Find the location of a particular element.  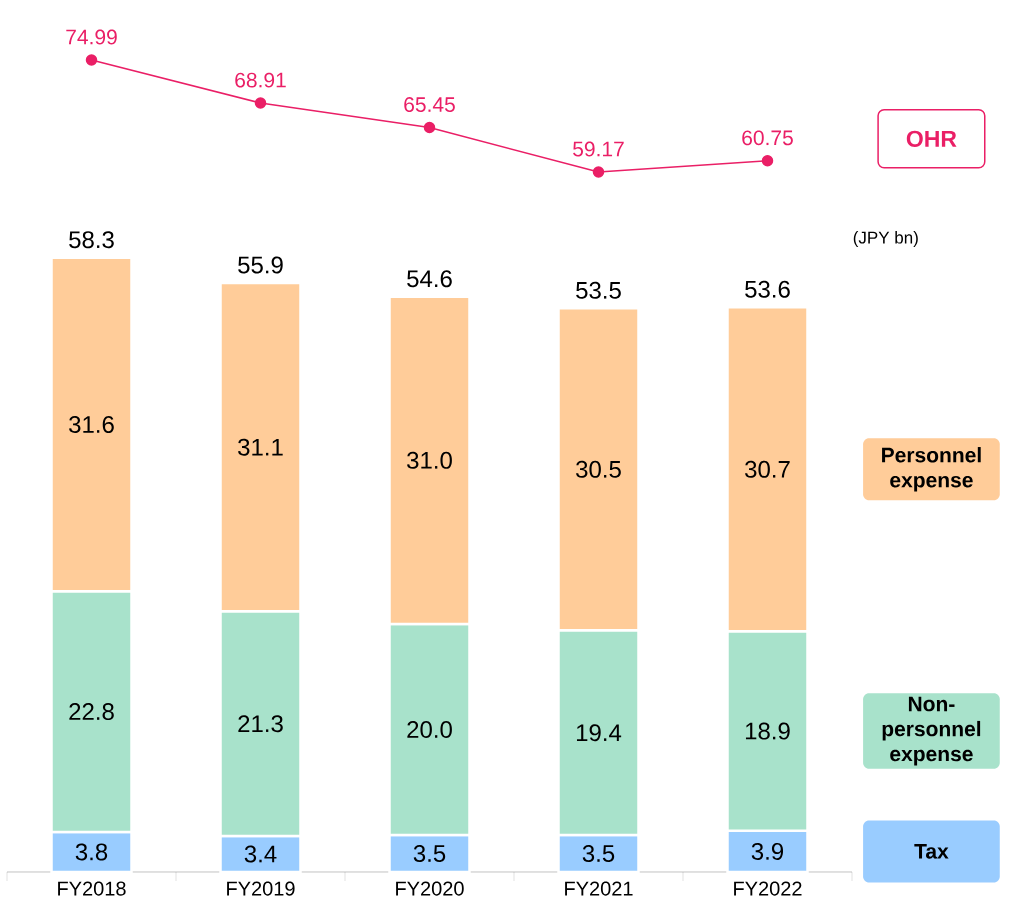

text: Personnel expense is located at coordinates (931, 469).